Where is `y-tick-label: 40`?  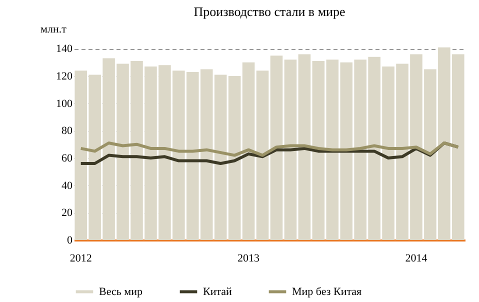 y-tick-label: 40 is located at coordinates (67, 186).